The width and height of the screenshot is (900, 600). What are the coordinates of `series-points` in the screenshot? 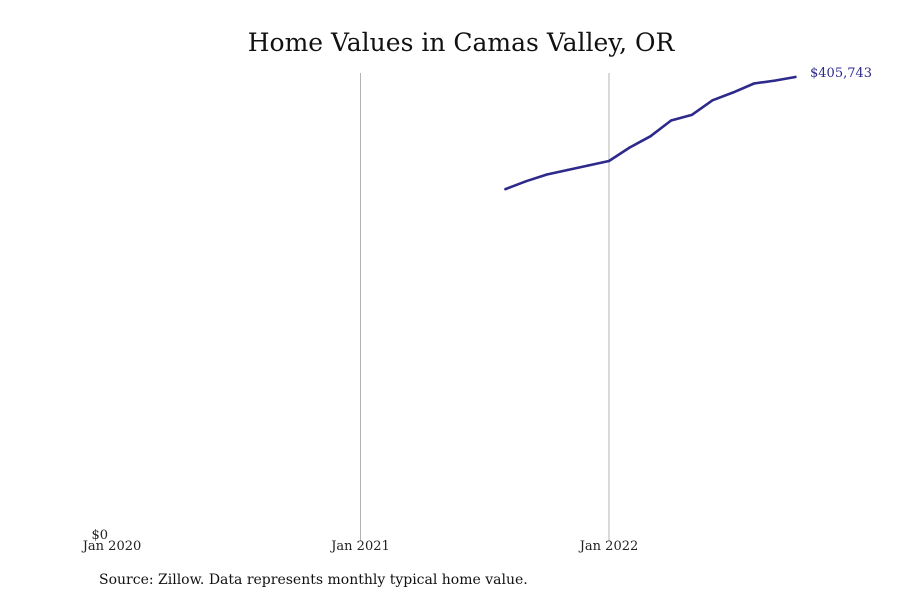 It's located at (650, 133).